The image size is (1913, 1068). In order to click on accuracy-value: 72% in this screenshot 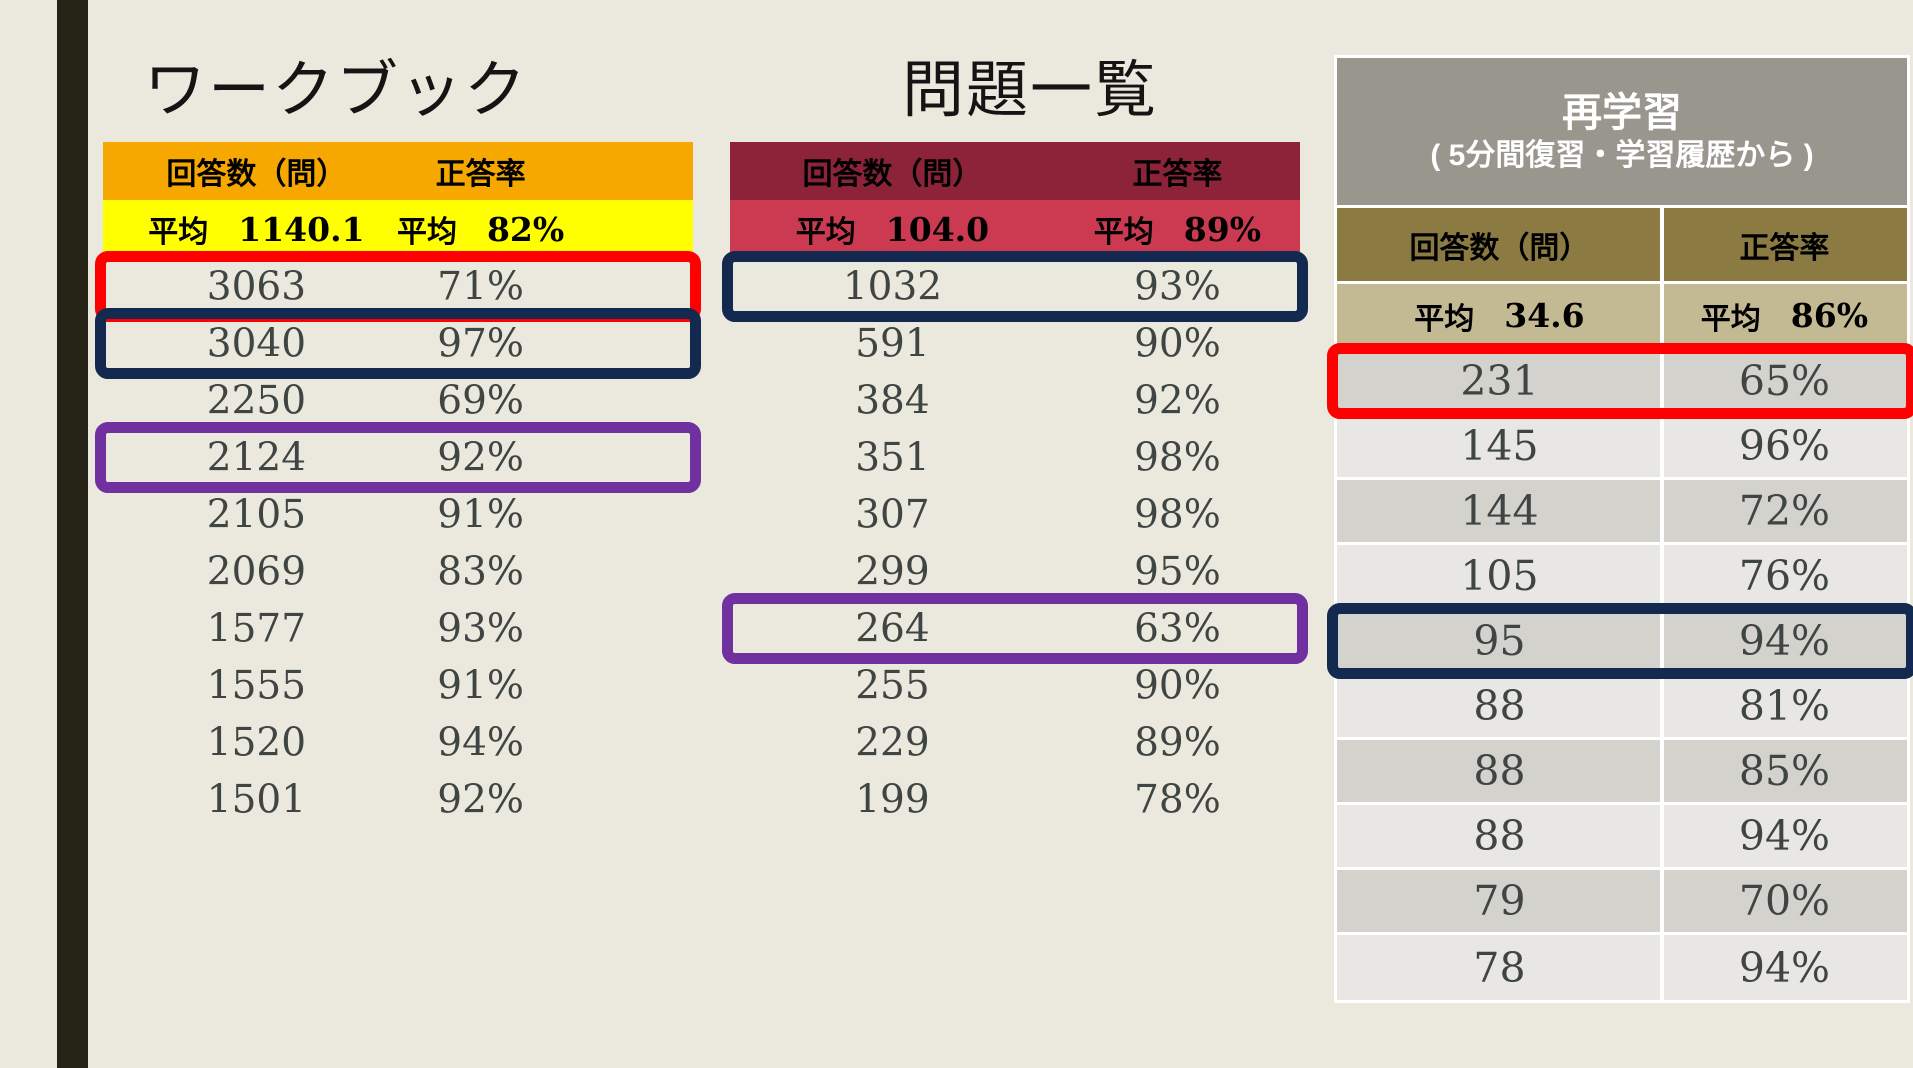, I will do `click(1784, 511)`.